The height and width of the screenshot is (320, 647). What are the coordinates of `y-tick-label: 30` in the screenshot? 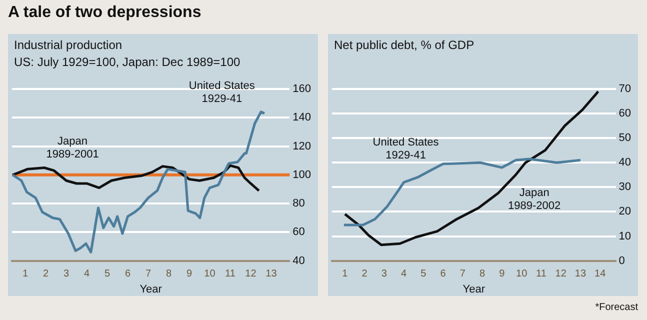 It's located at (625, 187).